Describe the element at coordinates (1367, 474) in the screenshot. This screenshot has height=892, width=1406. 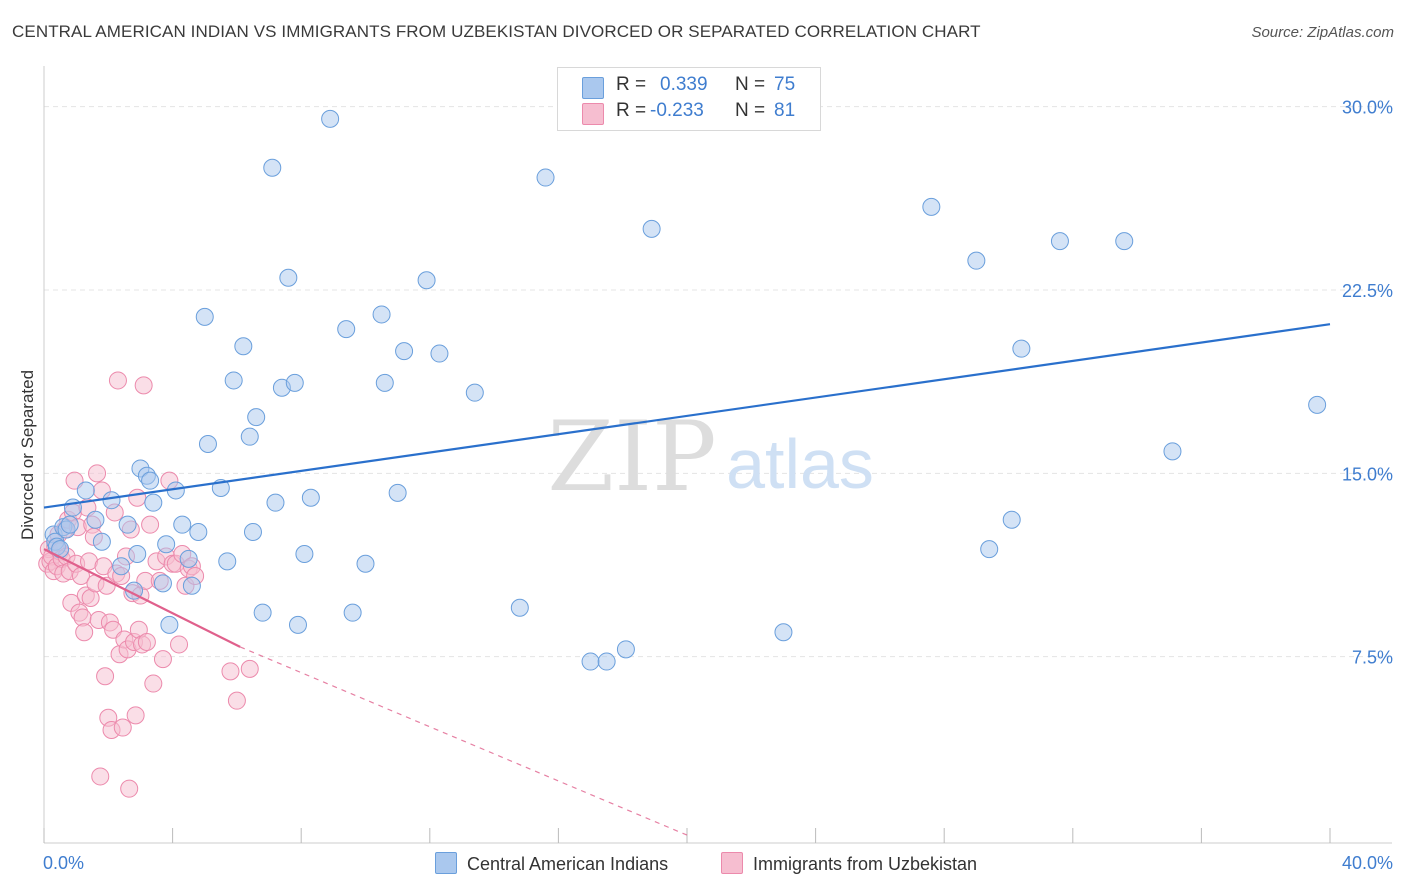
I see `y-tick-label: 15.0%` at that location.